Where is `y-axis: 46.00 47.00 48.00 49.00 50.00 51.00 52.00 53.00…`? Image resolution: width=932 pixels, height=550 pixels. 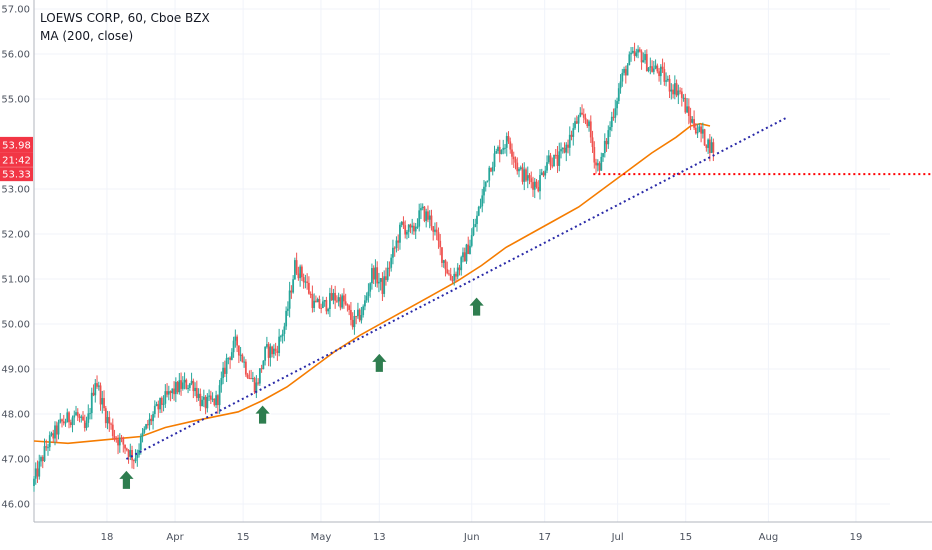 y-axis: 46.00 47.00 48.00 49.00 50.00 51.00 52.00 53.00… is located at coordinates (15, 258).